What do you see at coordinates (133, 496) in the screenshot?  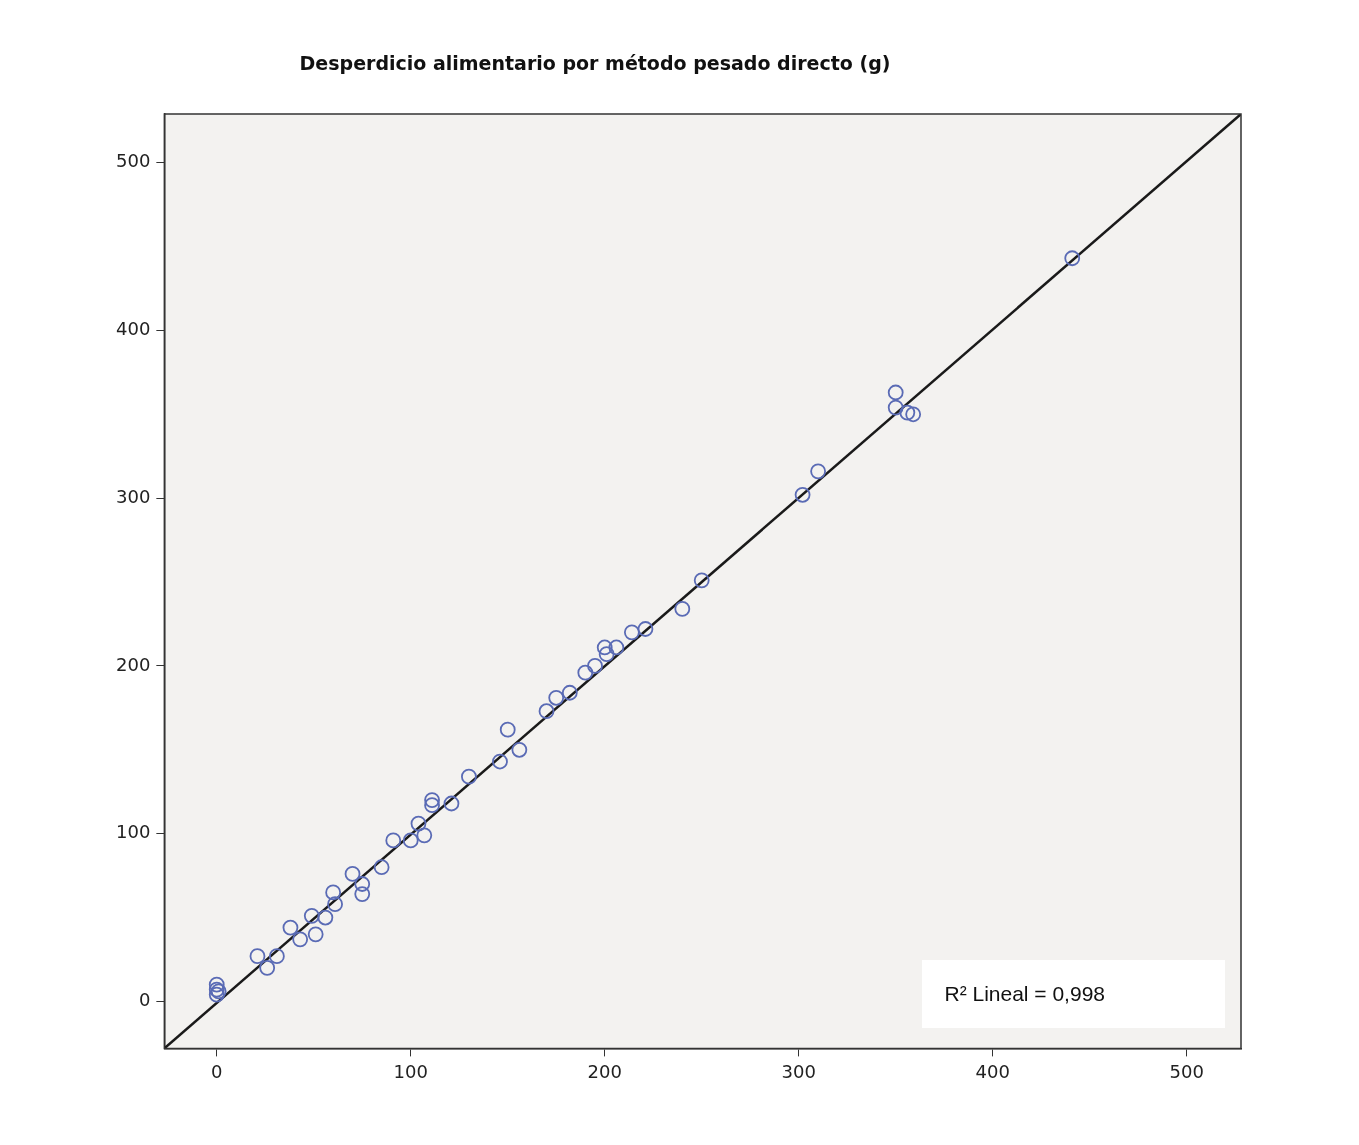 I see `y-tick-label: 300` at bounding box center [133, 496].